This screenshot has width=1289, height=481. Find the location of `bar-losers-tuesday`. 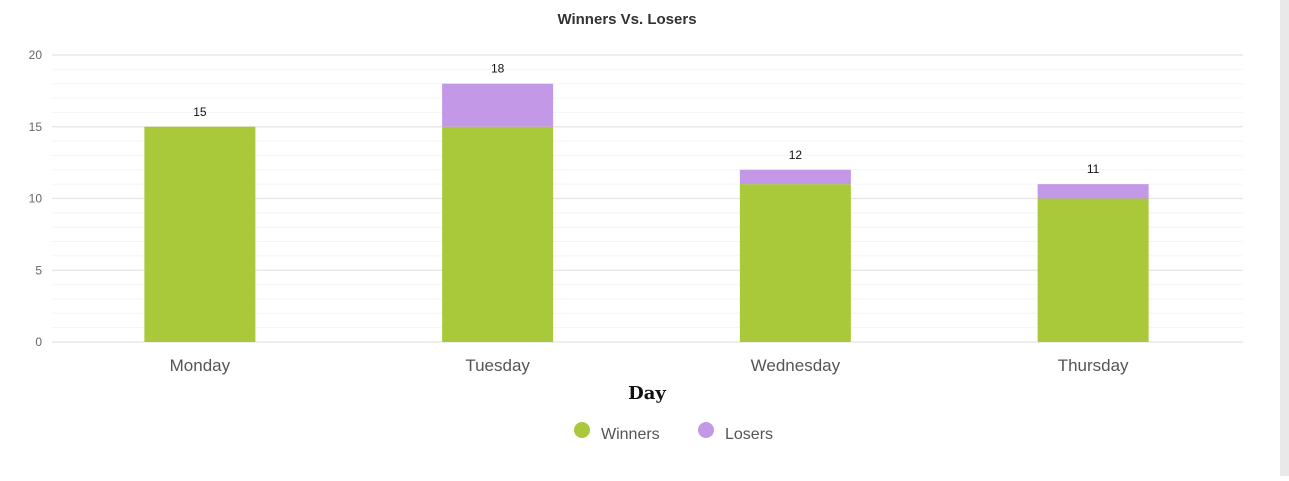

bar-losers-tuesday is located at coordinates (498, 105).